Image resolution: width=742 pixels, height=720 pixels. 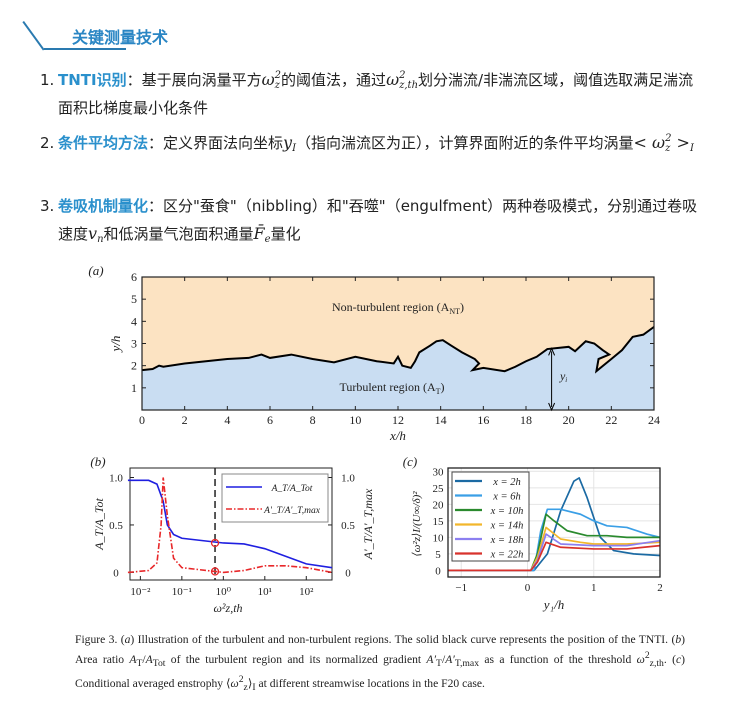 I want to click on x-tick-label: 24, so click(x=654, y=420).